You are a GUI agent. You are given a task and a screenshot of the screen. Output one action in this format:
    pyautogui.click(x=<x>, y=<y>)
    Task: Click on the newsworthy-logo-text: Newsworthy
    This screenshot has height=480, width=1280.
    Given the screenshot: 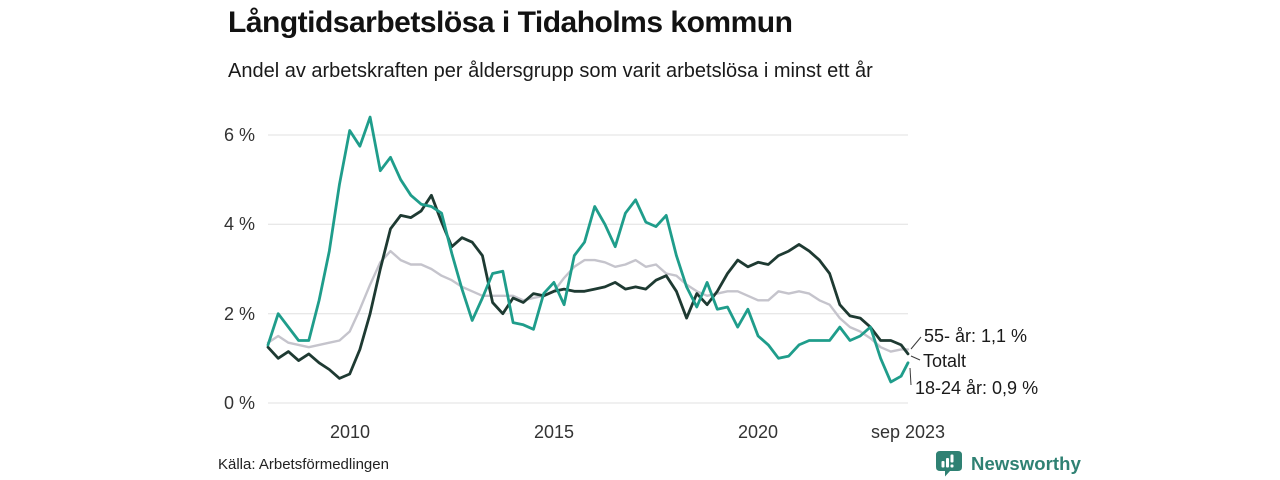 What is the action you would take?
    pyautogui.click(x=1026, y=463)
    